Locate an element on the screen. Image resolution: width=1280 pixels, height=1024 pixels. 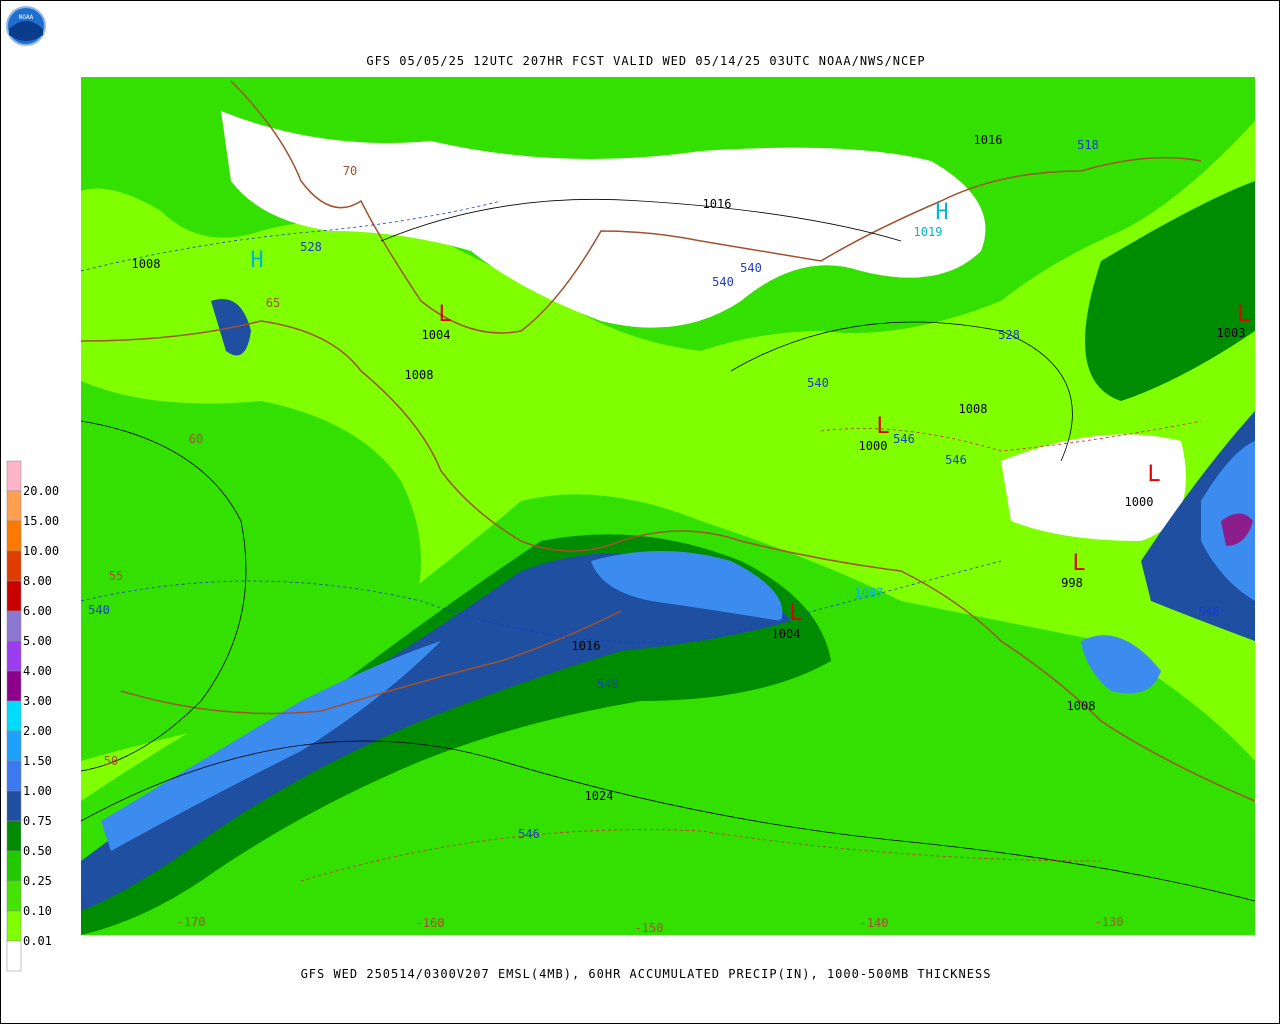
longitude-label: -150 is located at coordinates (649, 928).